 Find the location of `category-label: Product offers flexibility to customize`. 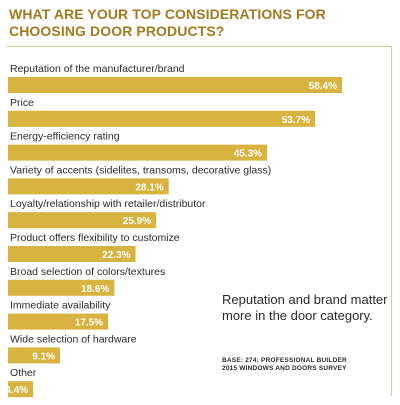

category-label: Product offers flexibility to customize is located at coordinates (95, 238).